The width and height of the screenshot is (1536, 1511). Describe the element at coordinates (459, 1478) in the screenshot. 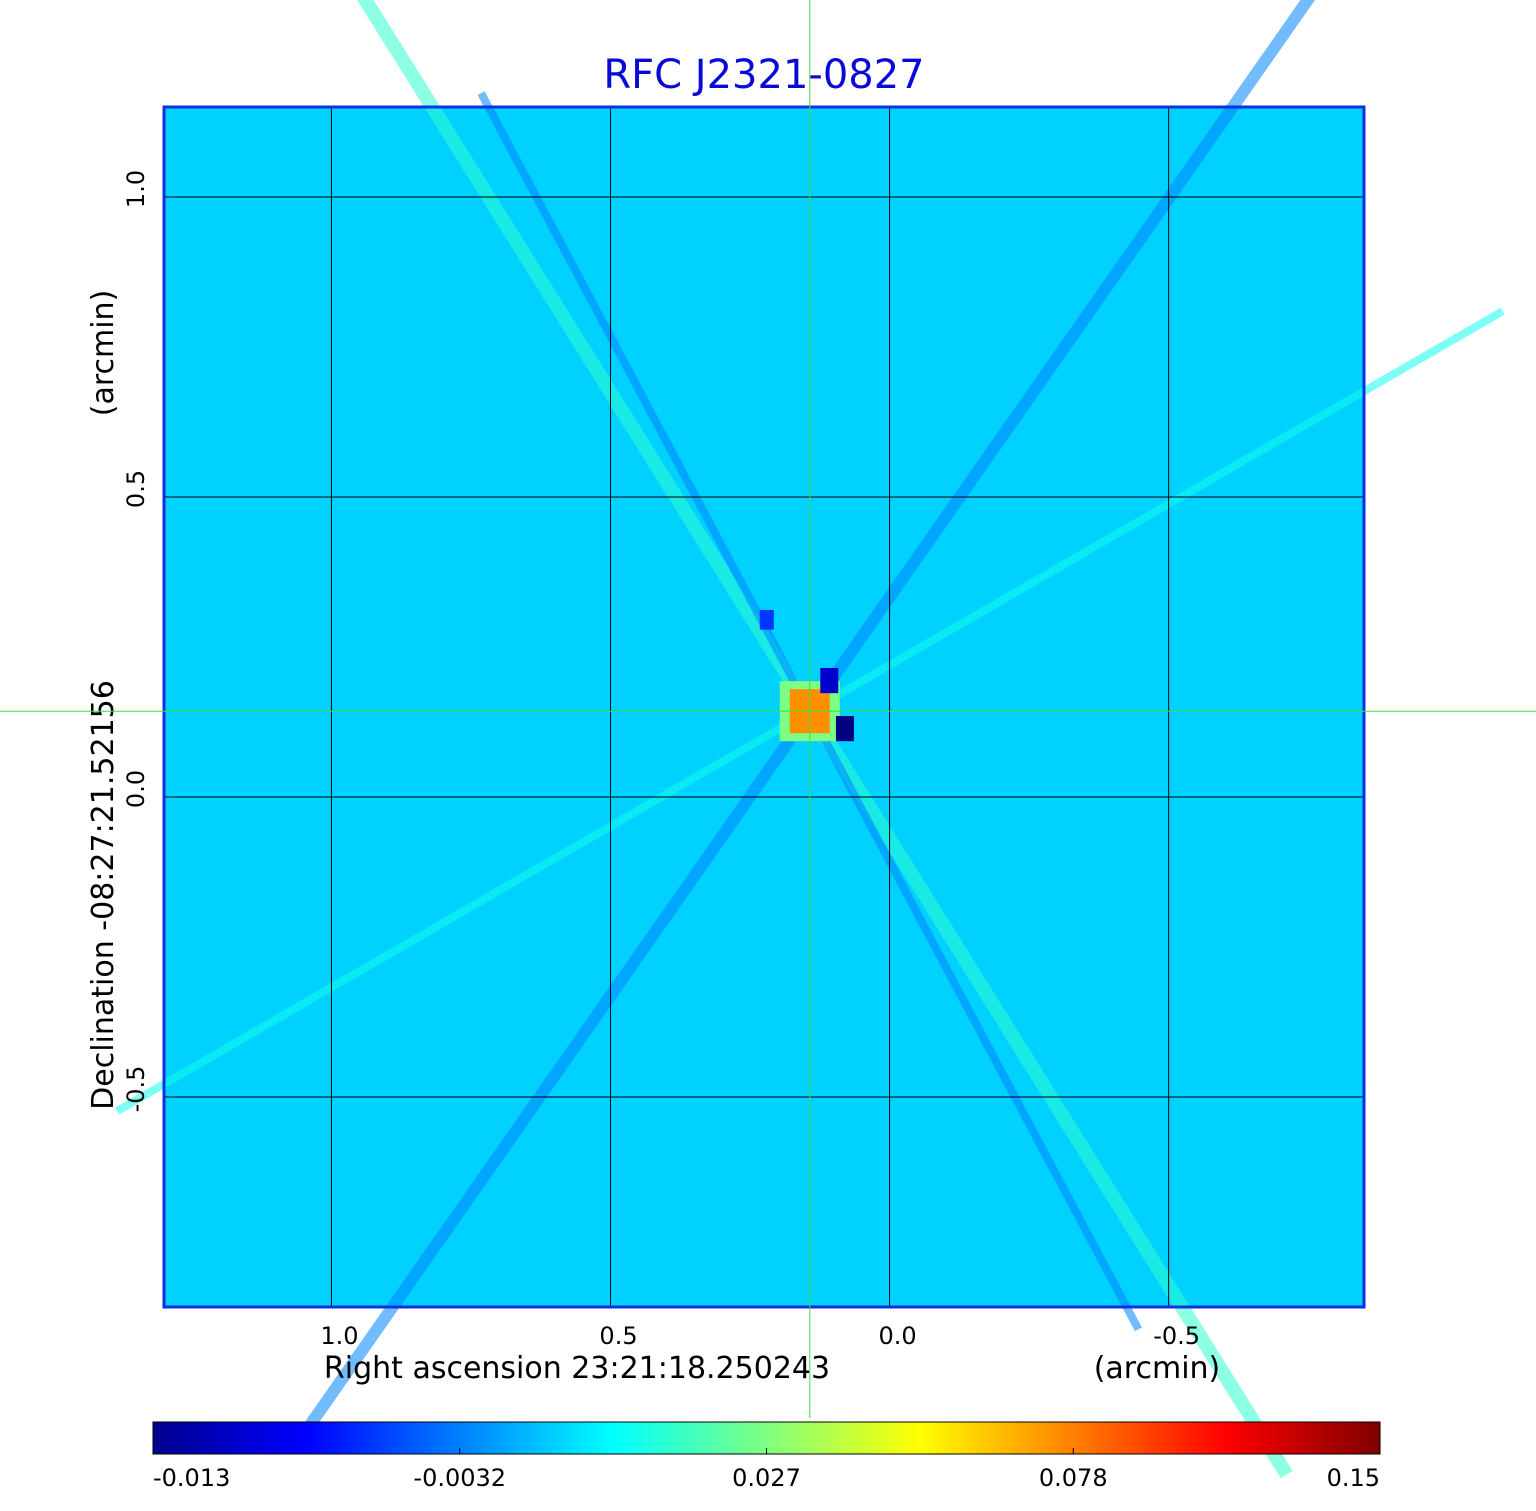

I see `colorbar-tick-label: -0.0032` at that location.